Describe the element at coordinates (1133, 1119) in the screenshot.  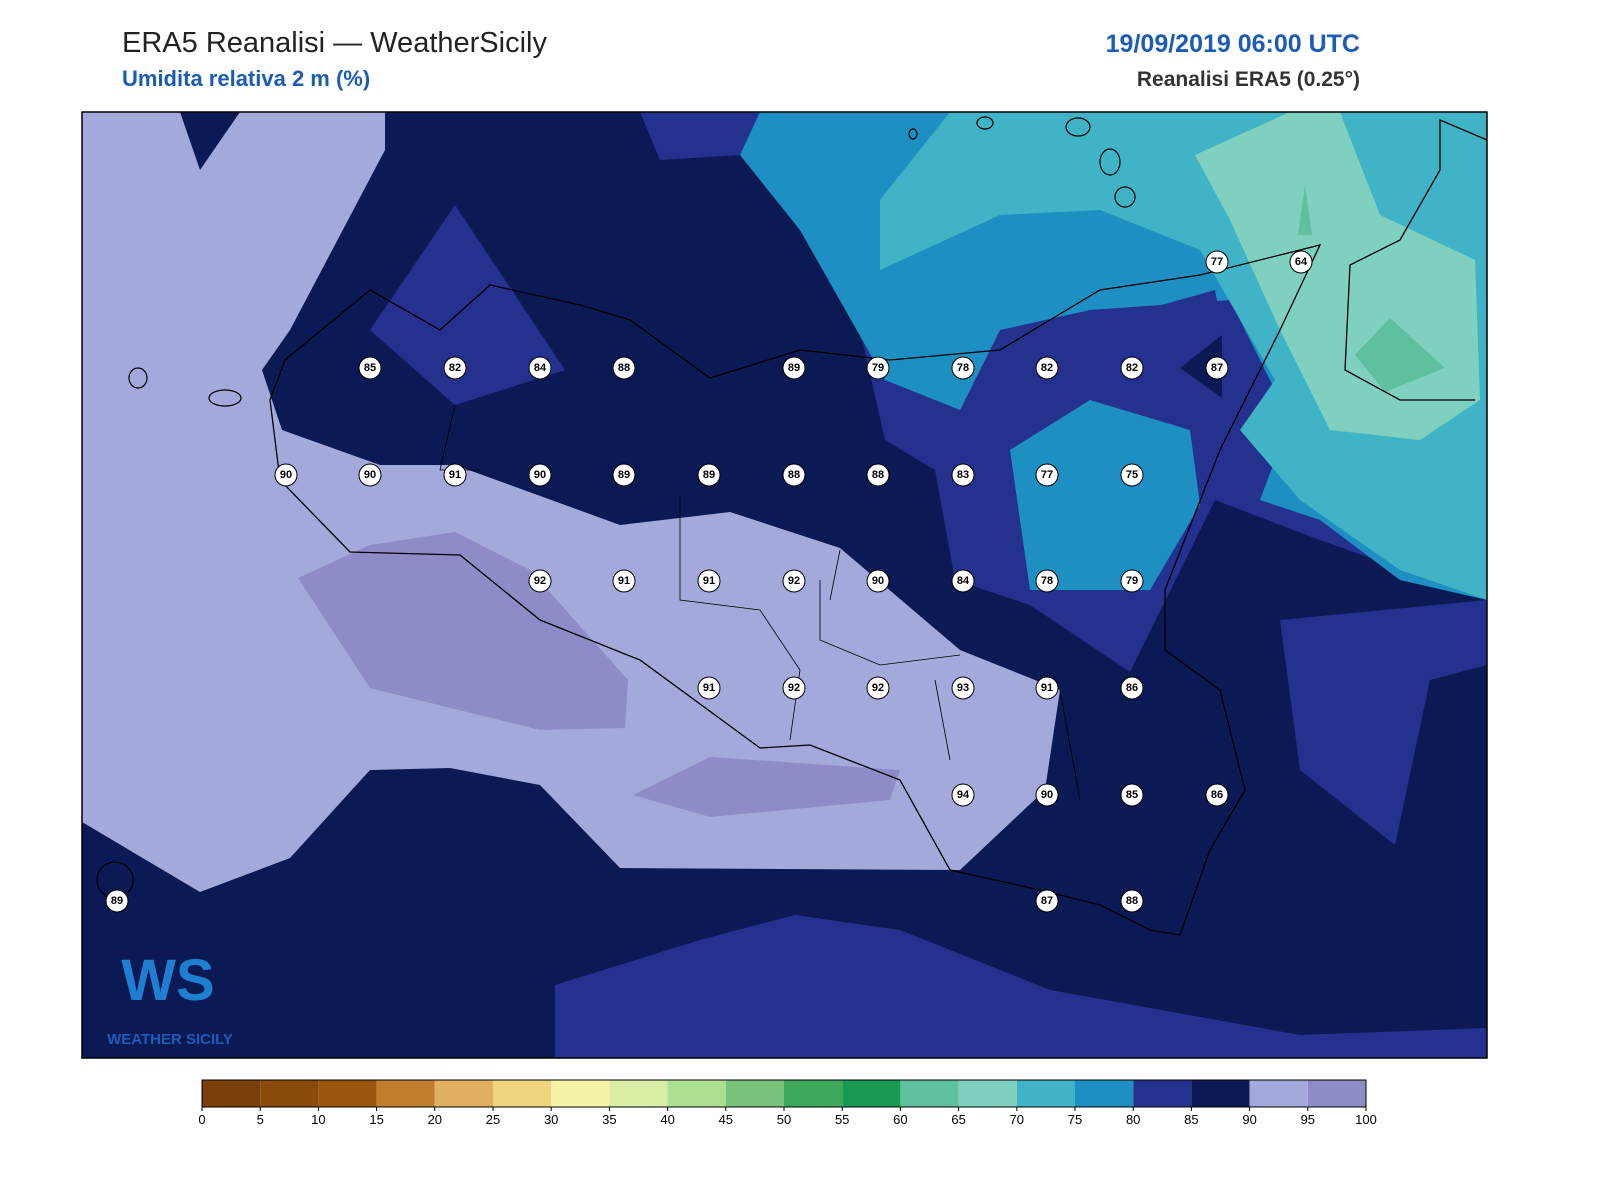
I see `colorbar-tick-label: 80` at that location.